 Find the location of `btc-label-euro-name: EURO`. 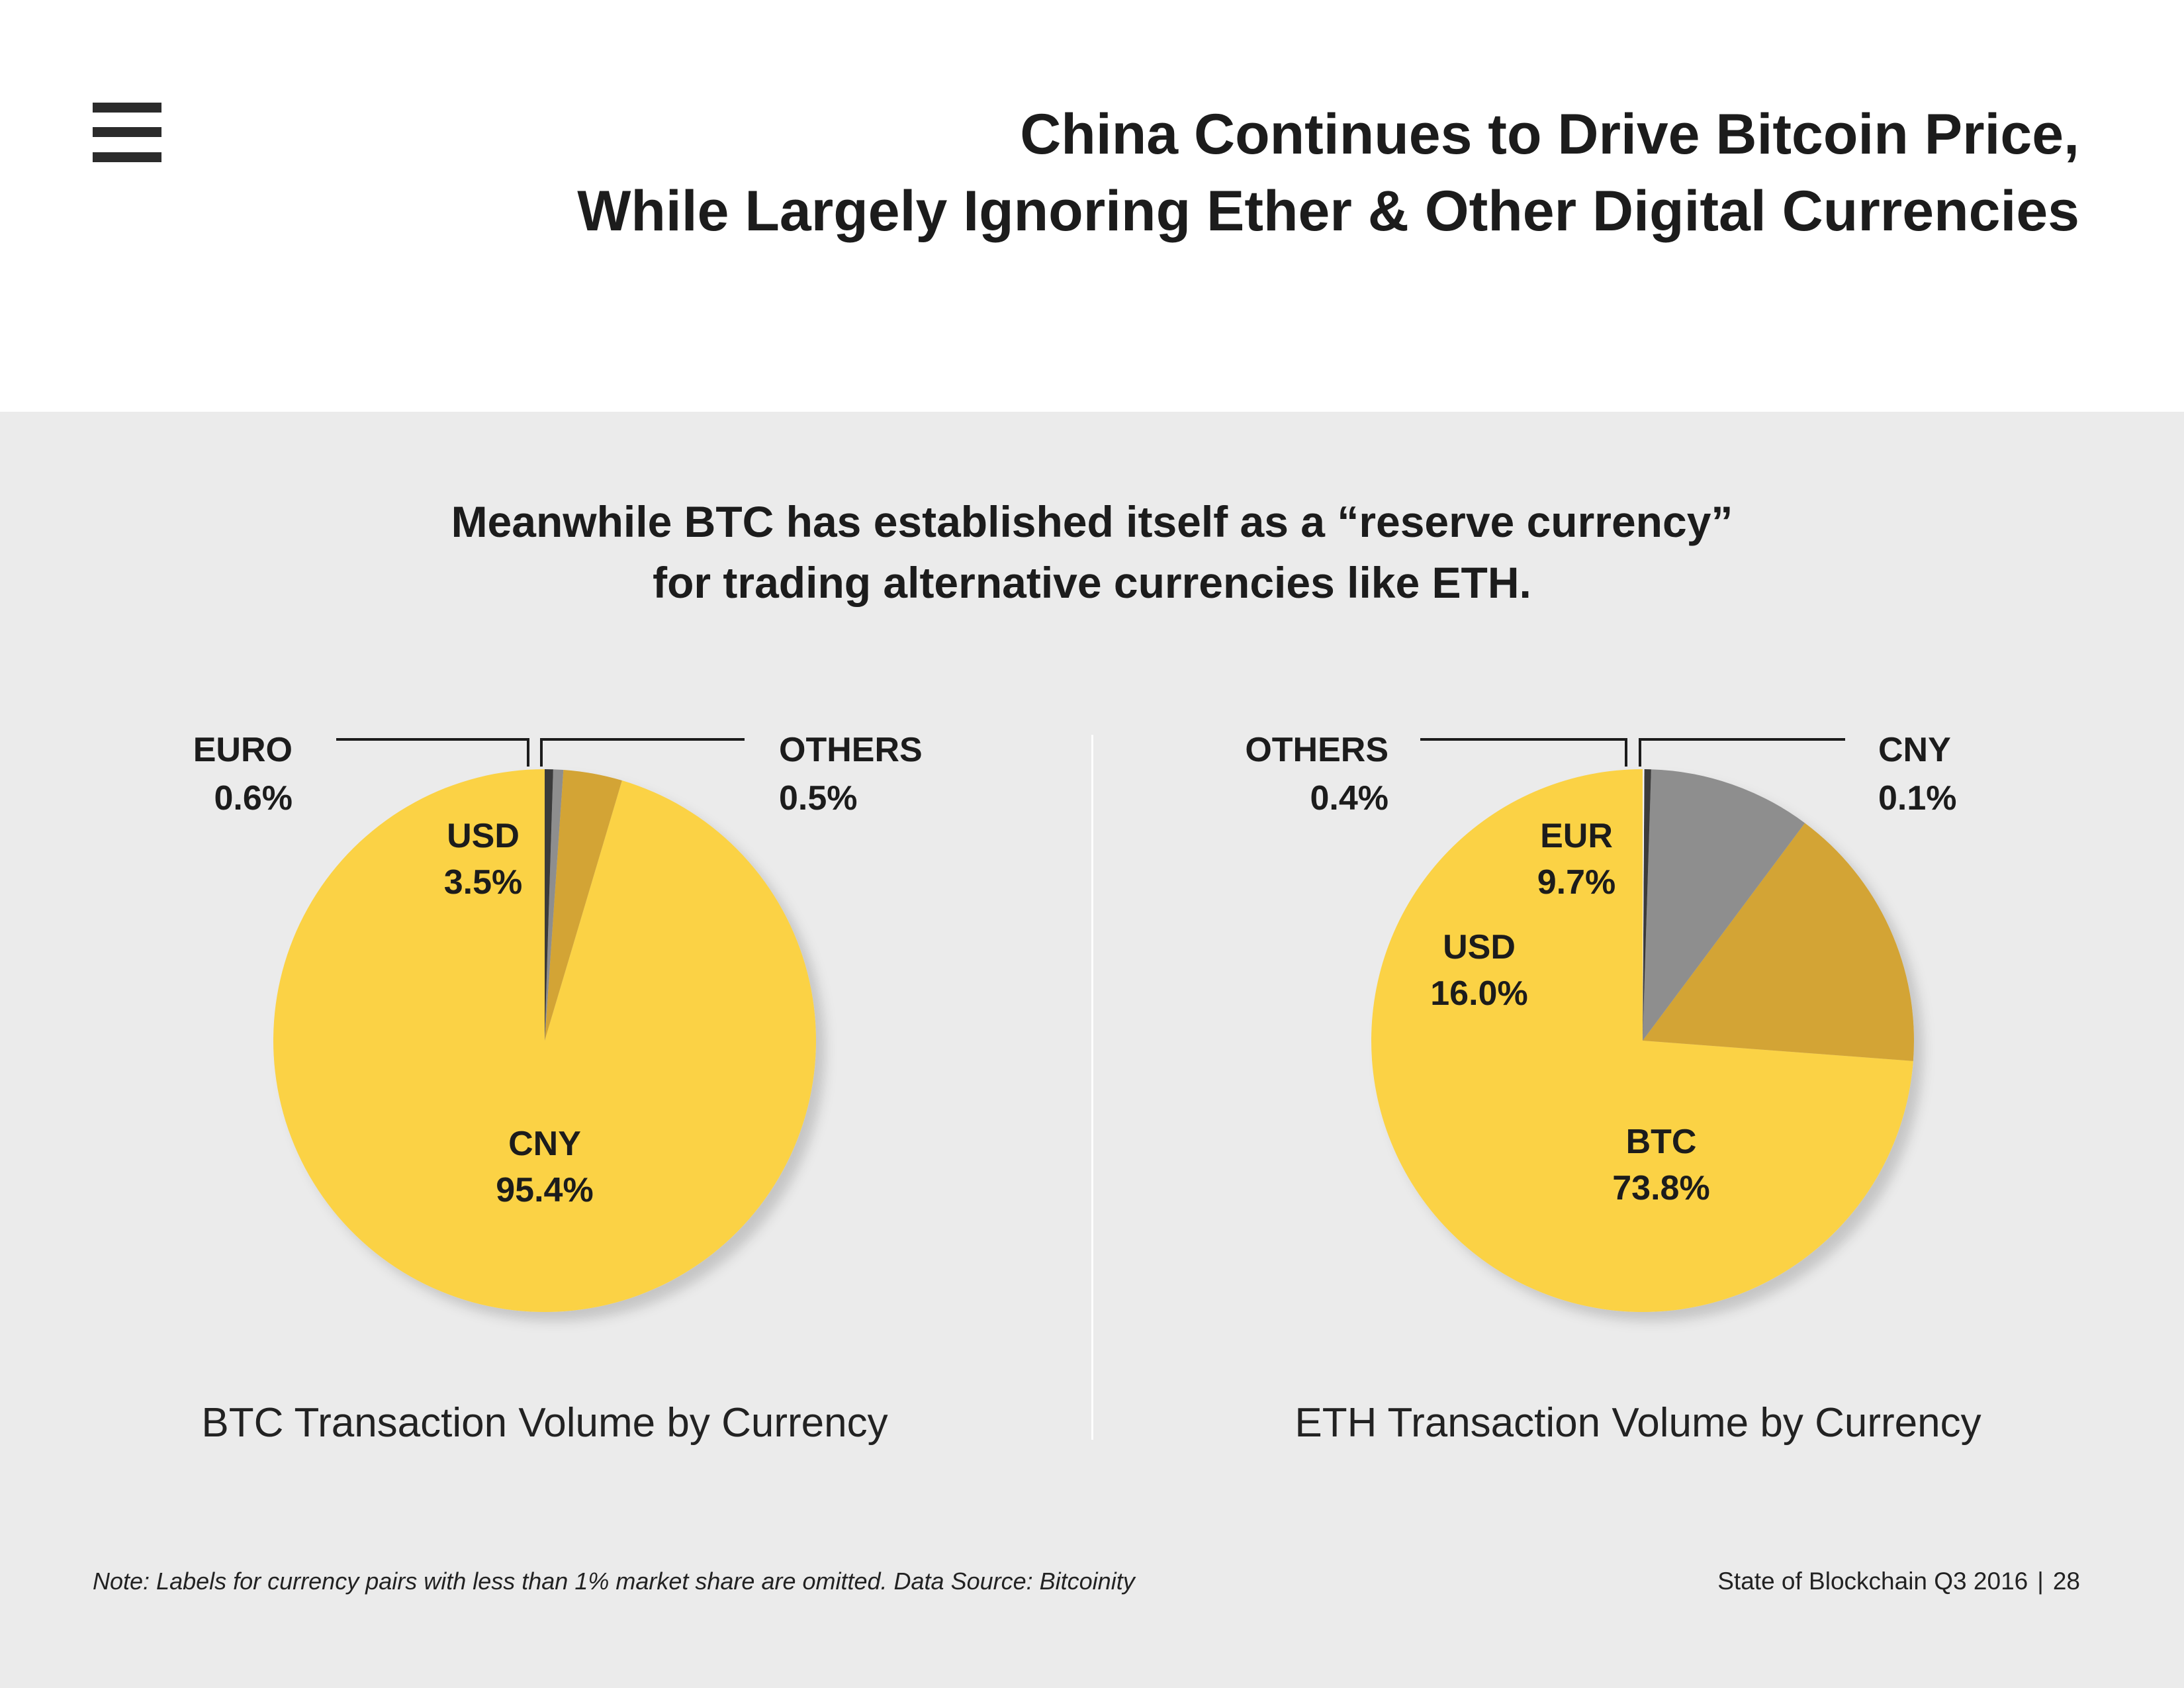

btc-label-euro-name: EURO is located at coordinates (243, 750).